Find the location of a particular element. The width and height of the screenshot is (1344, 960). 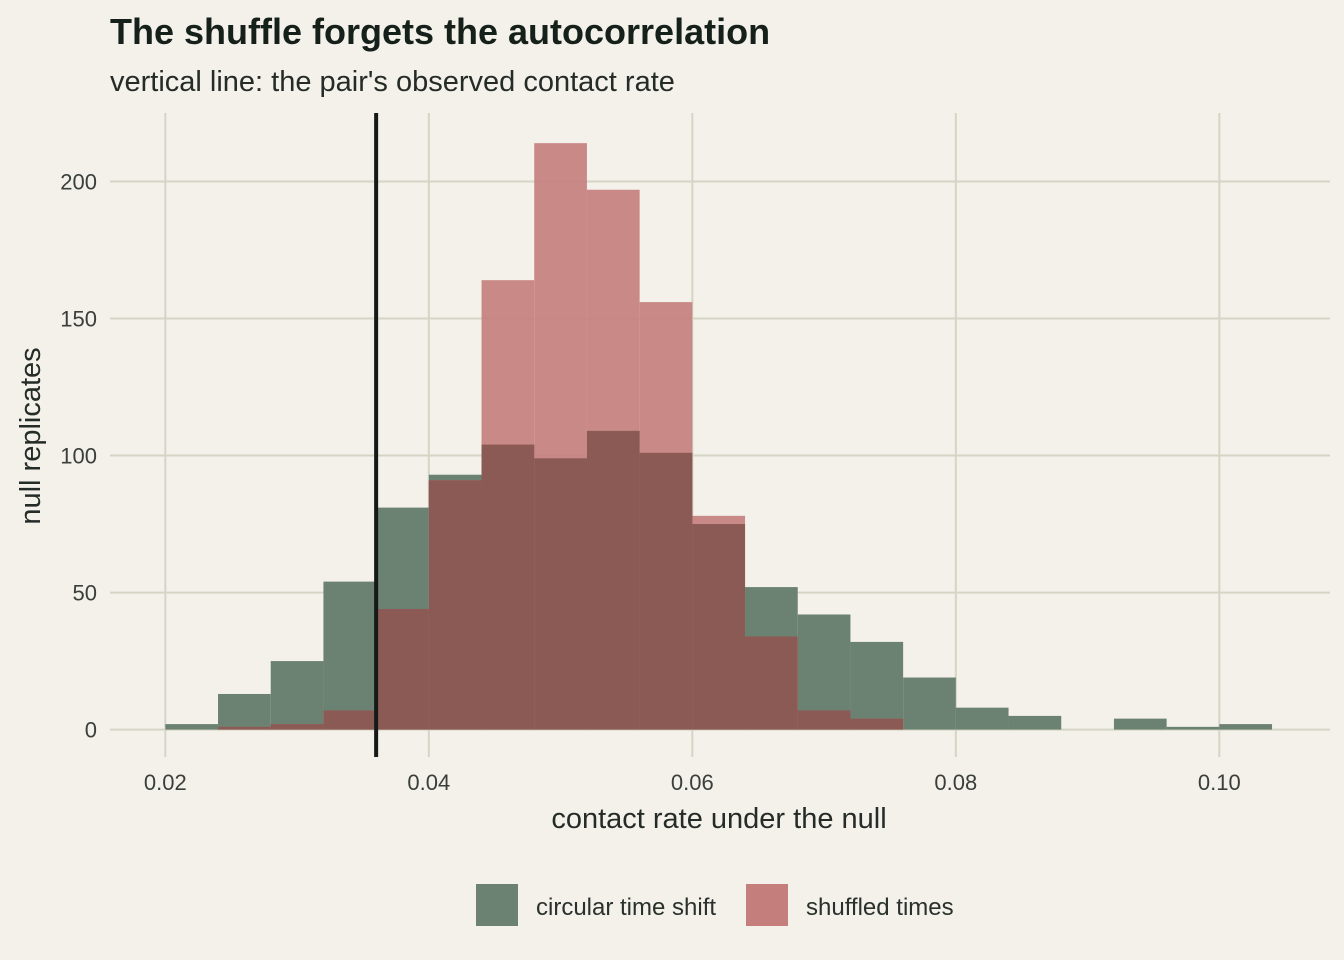

legend-item: shuffled times is located at coordinates (850, 905).